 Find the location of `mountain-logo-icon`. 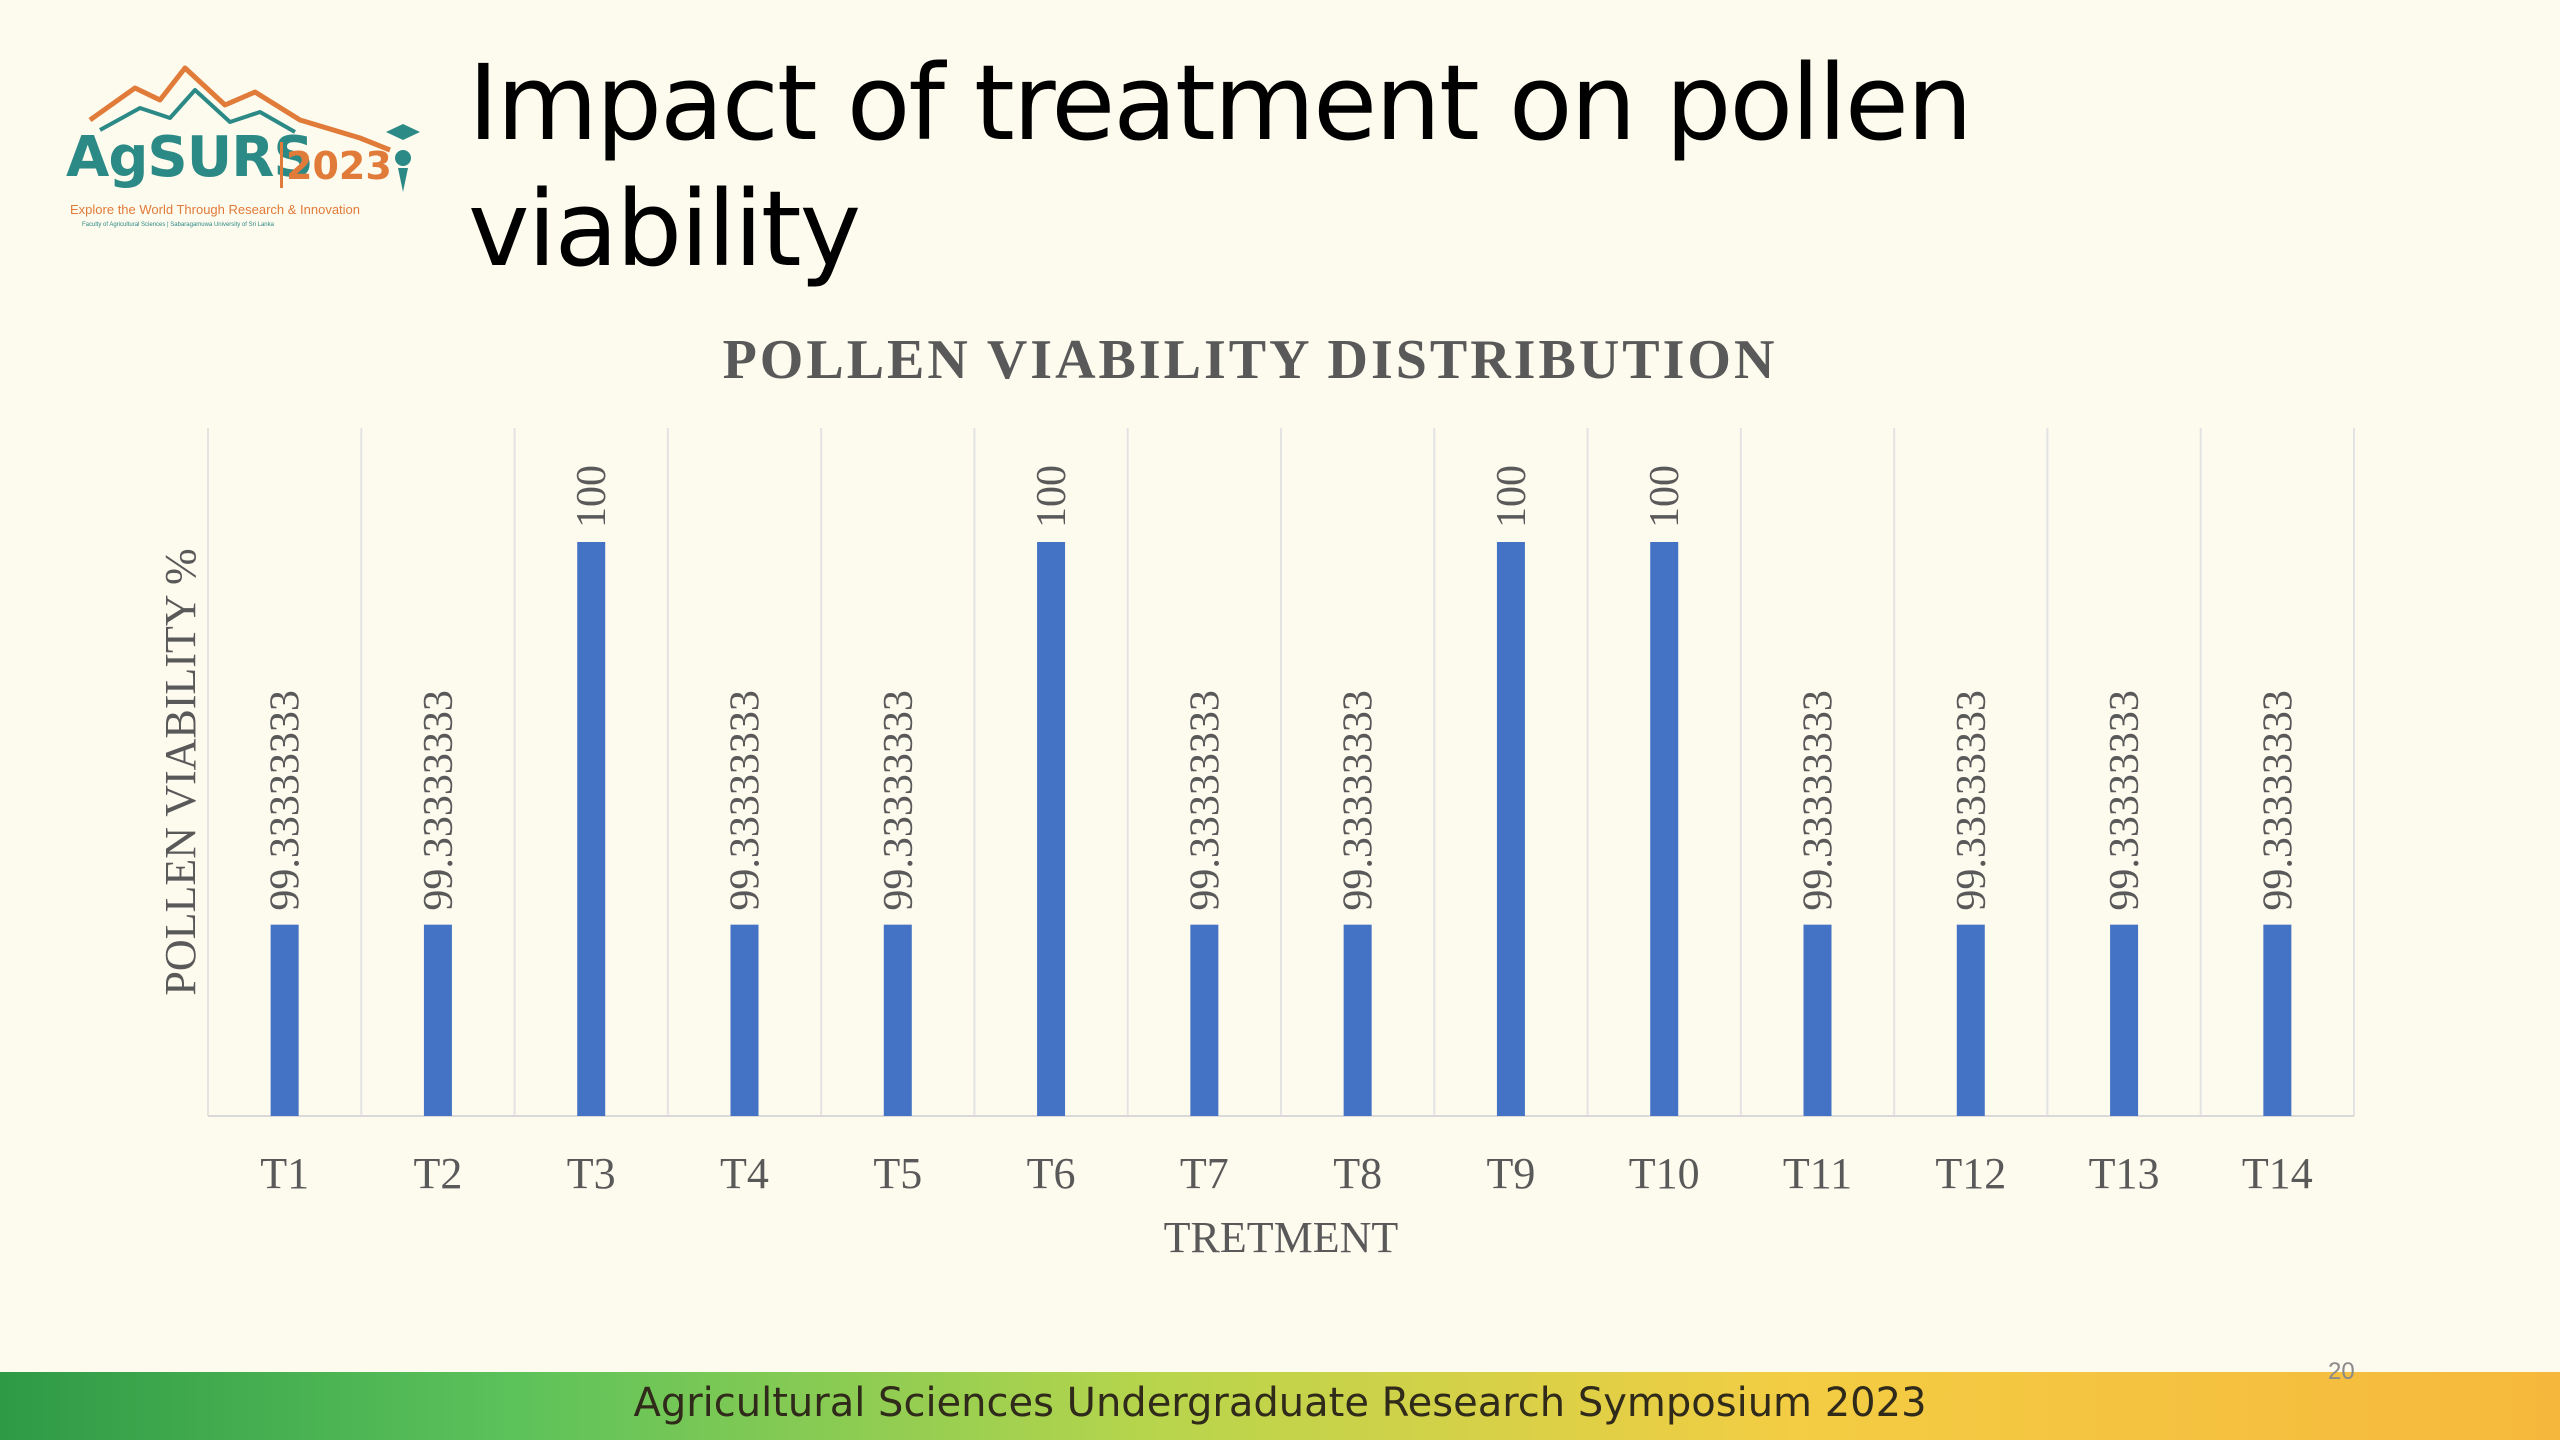

mountain-logo-icon is located at coordinates (254, 128).